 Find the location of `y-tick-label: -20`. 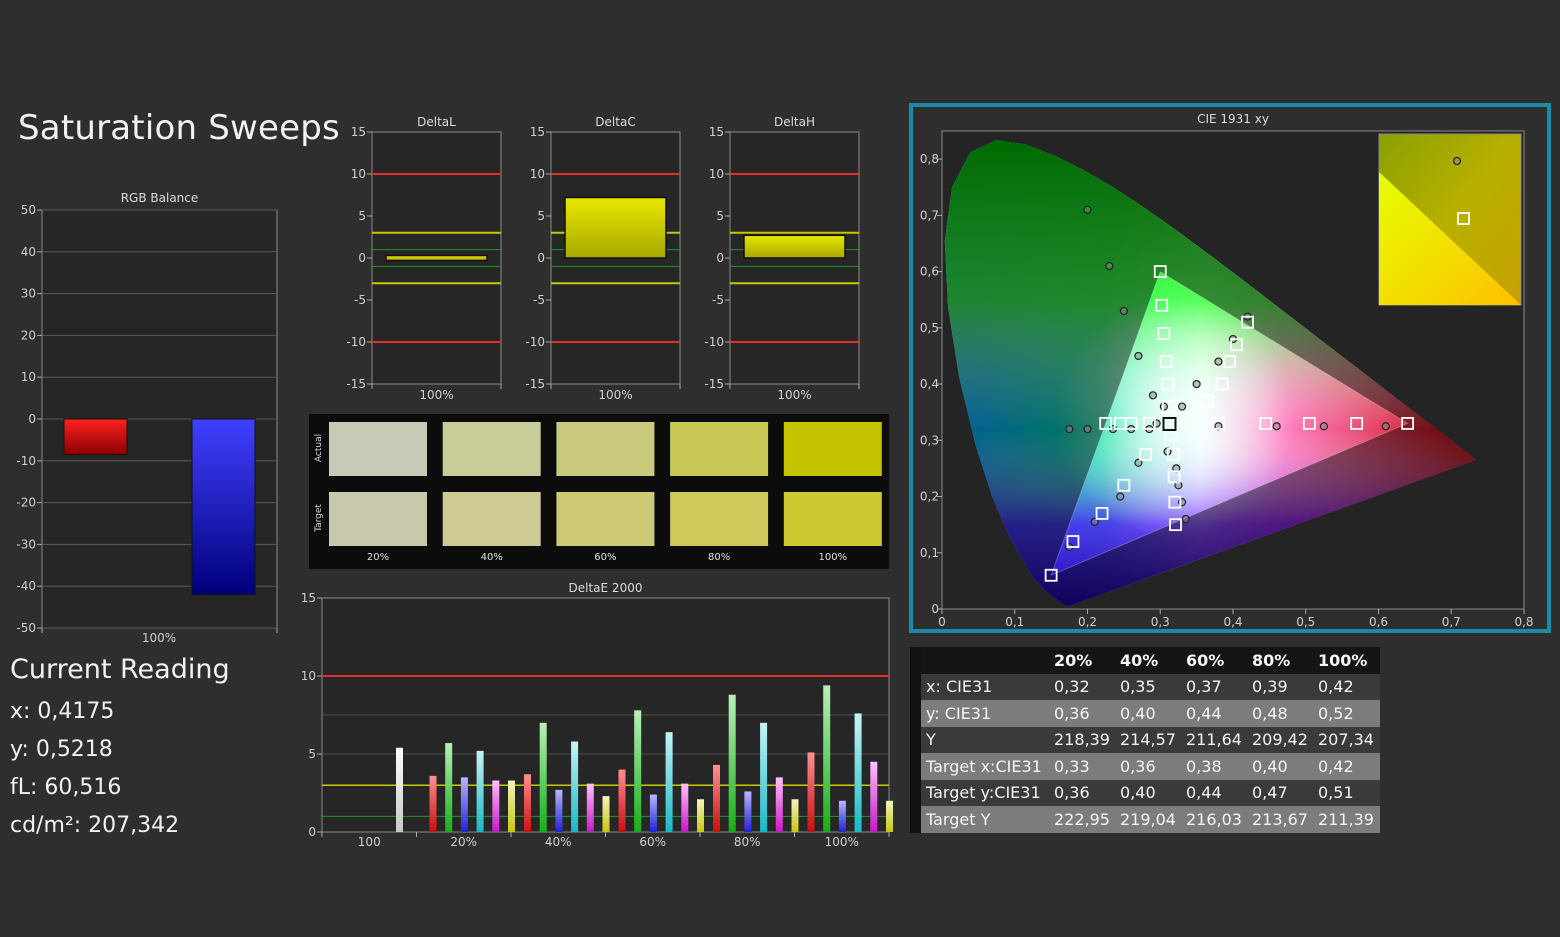

y-tick-label: -20 is located at coordinates (26, 503).